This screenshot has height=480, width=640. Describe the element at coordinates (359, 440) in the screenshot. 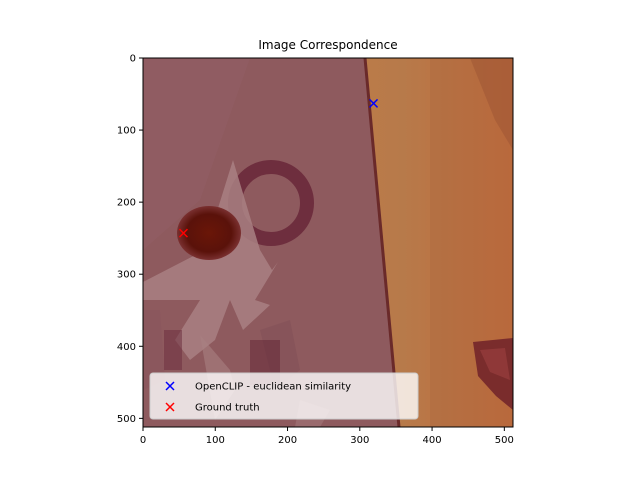

I see `x-tick-label: 300` at that location.